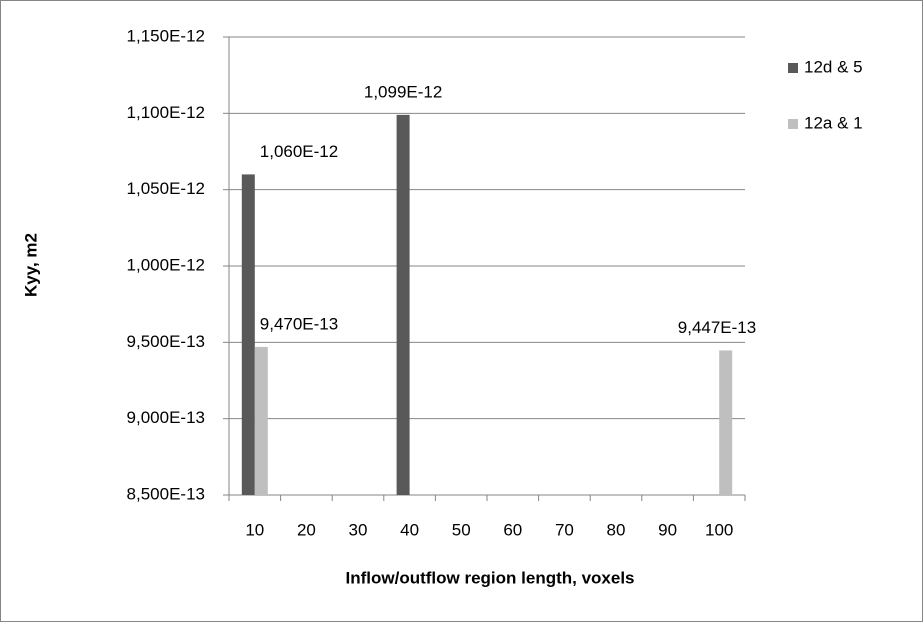 The height and width of the screenshot is (623, 924). Describe the element at coordinates (306, 529) in the screenshot. I see `x-tick-label: 20` at that location.